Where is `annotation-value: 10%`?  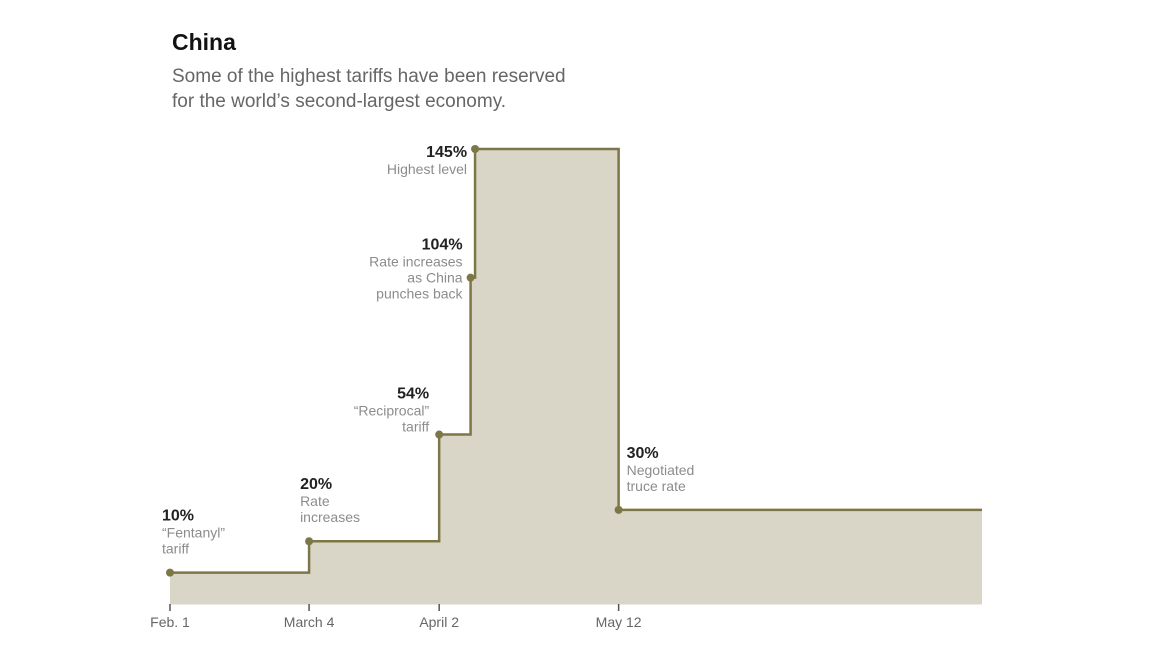 annotation-value: 10% is located at coordinates (178, 516).